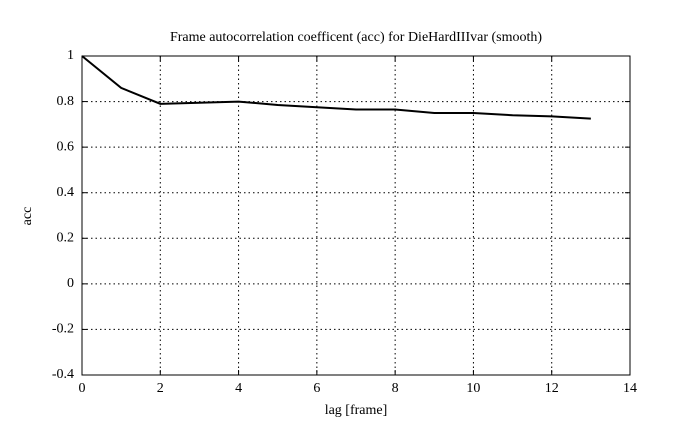 This screenshot has height=438, width=685. Describe the element at coordinates (630, 388) in the screenshot. I see `x-tick-label: 14` at that location.